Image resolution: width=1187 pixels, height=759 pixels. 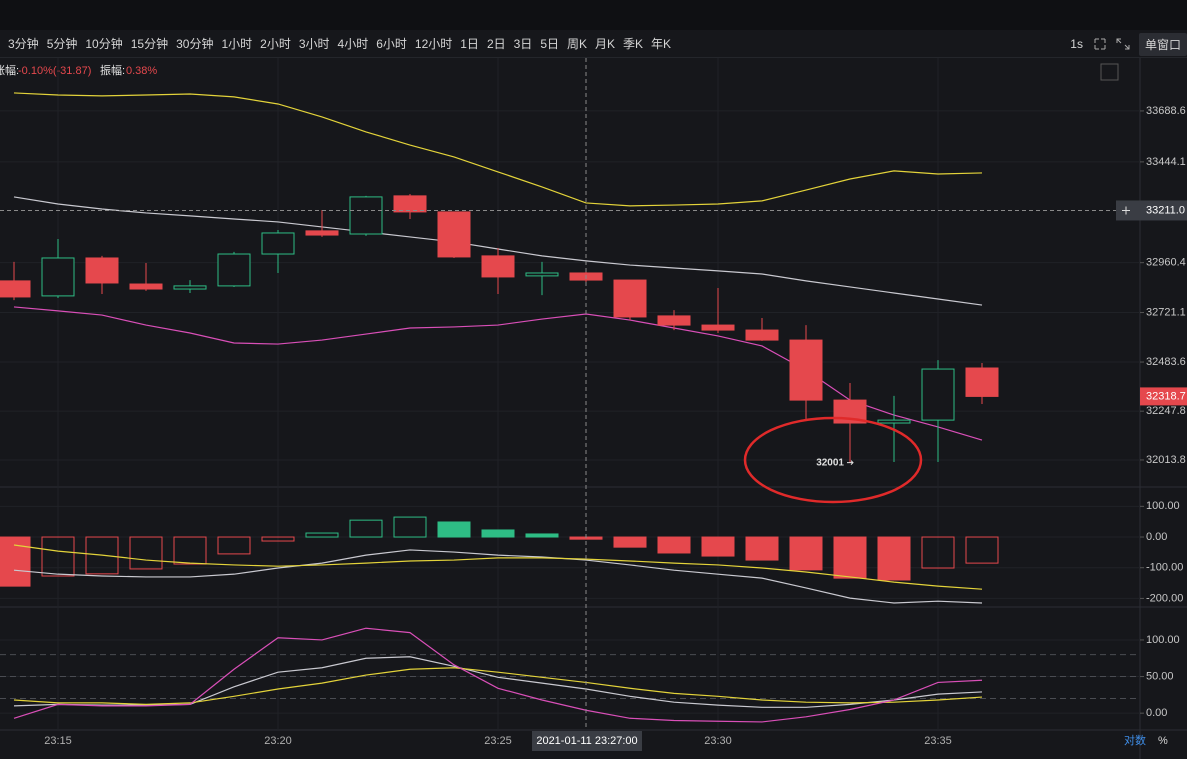 I want to click on change-label: 涨幅:, so click(x=9, y=70).